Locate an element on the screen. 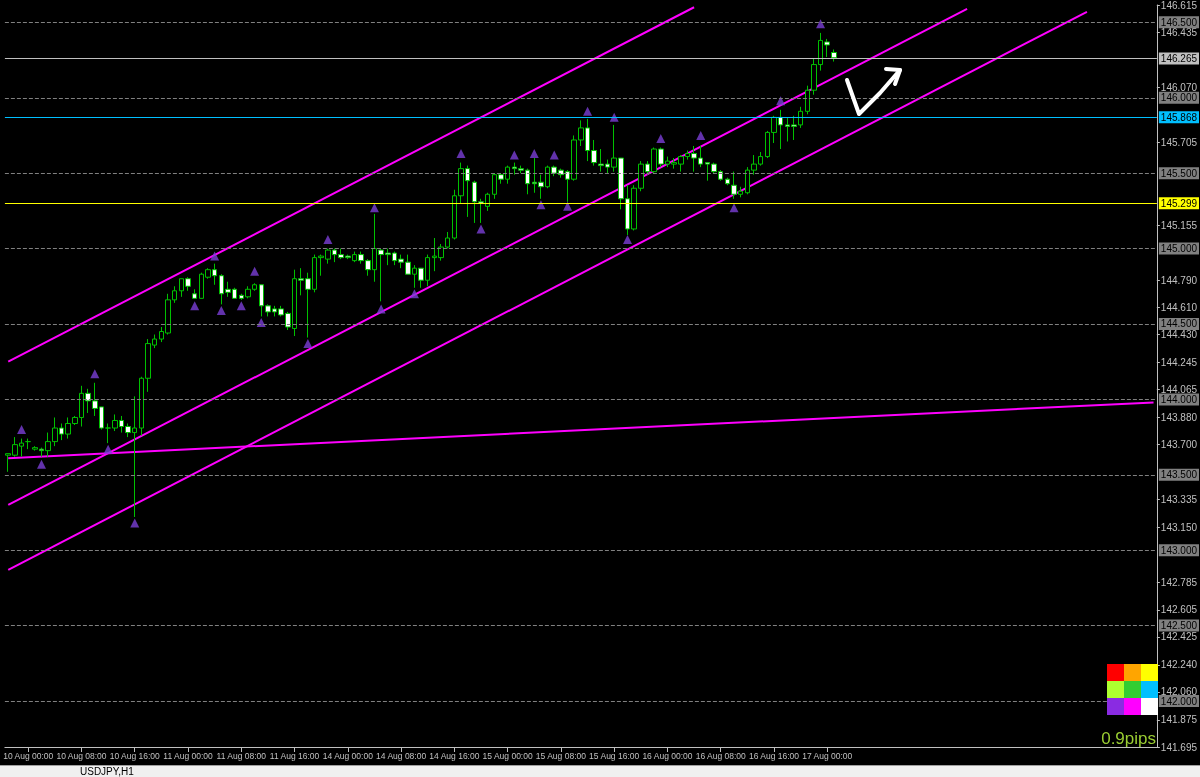  x-tick-label: 14 Aug 00:00 is located at coordinates (348, 755).